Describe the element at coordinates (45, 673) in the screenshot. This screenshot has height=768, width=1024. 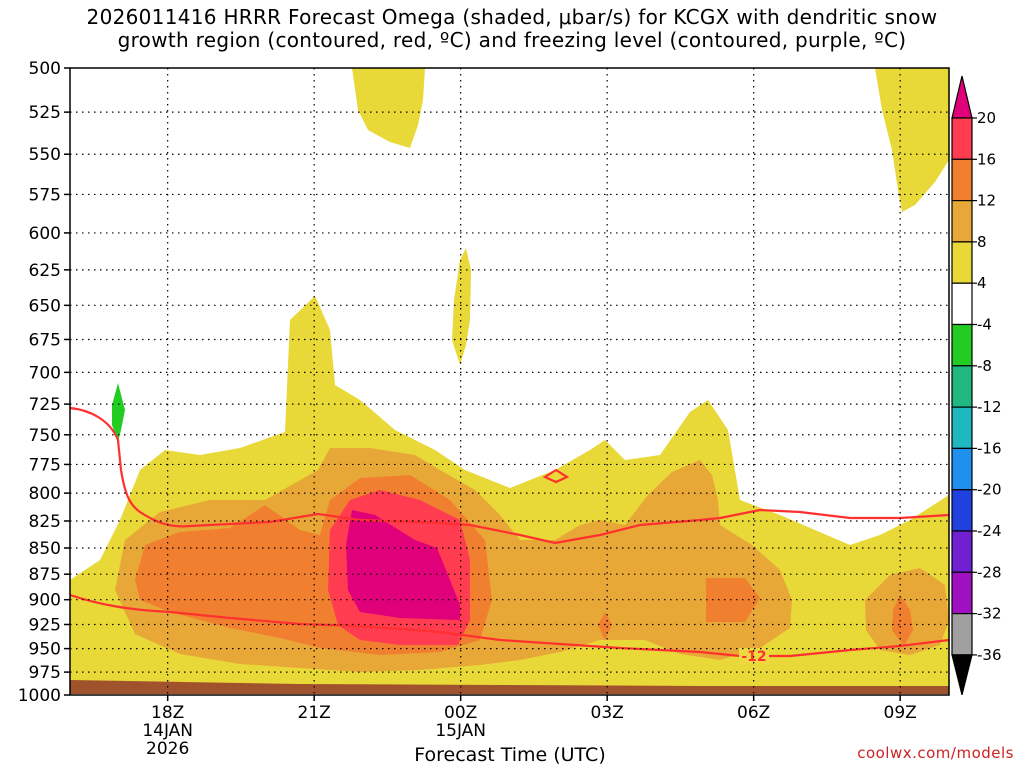
I see `y-tick-label: 975` at that location.